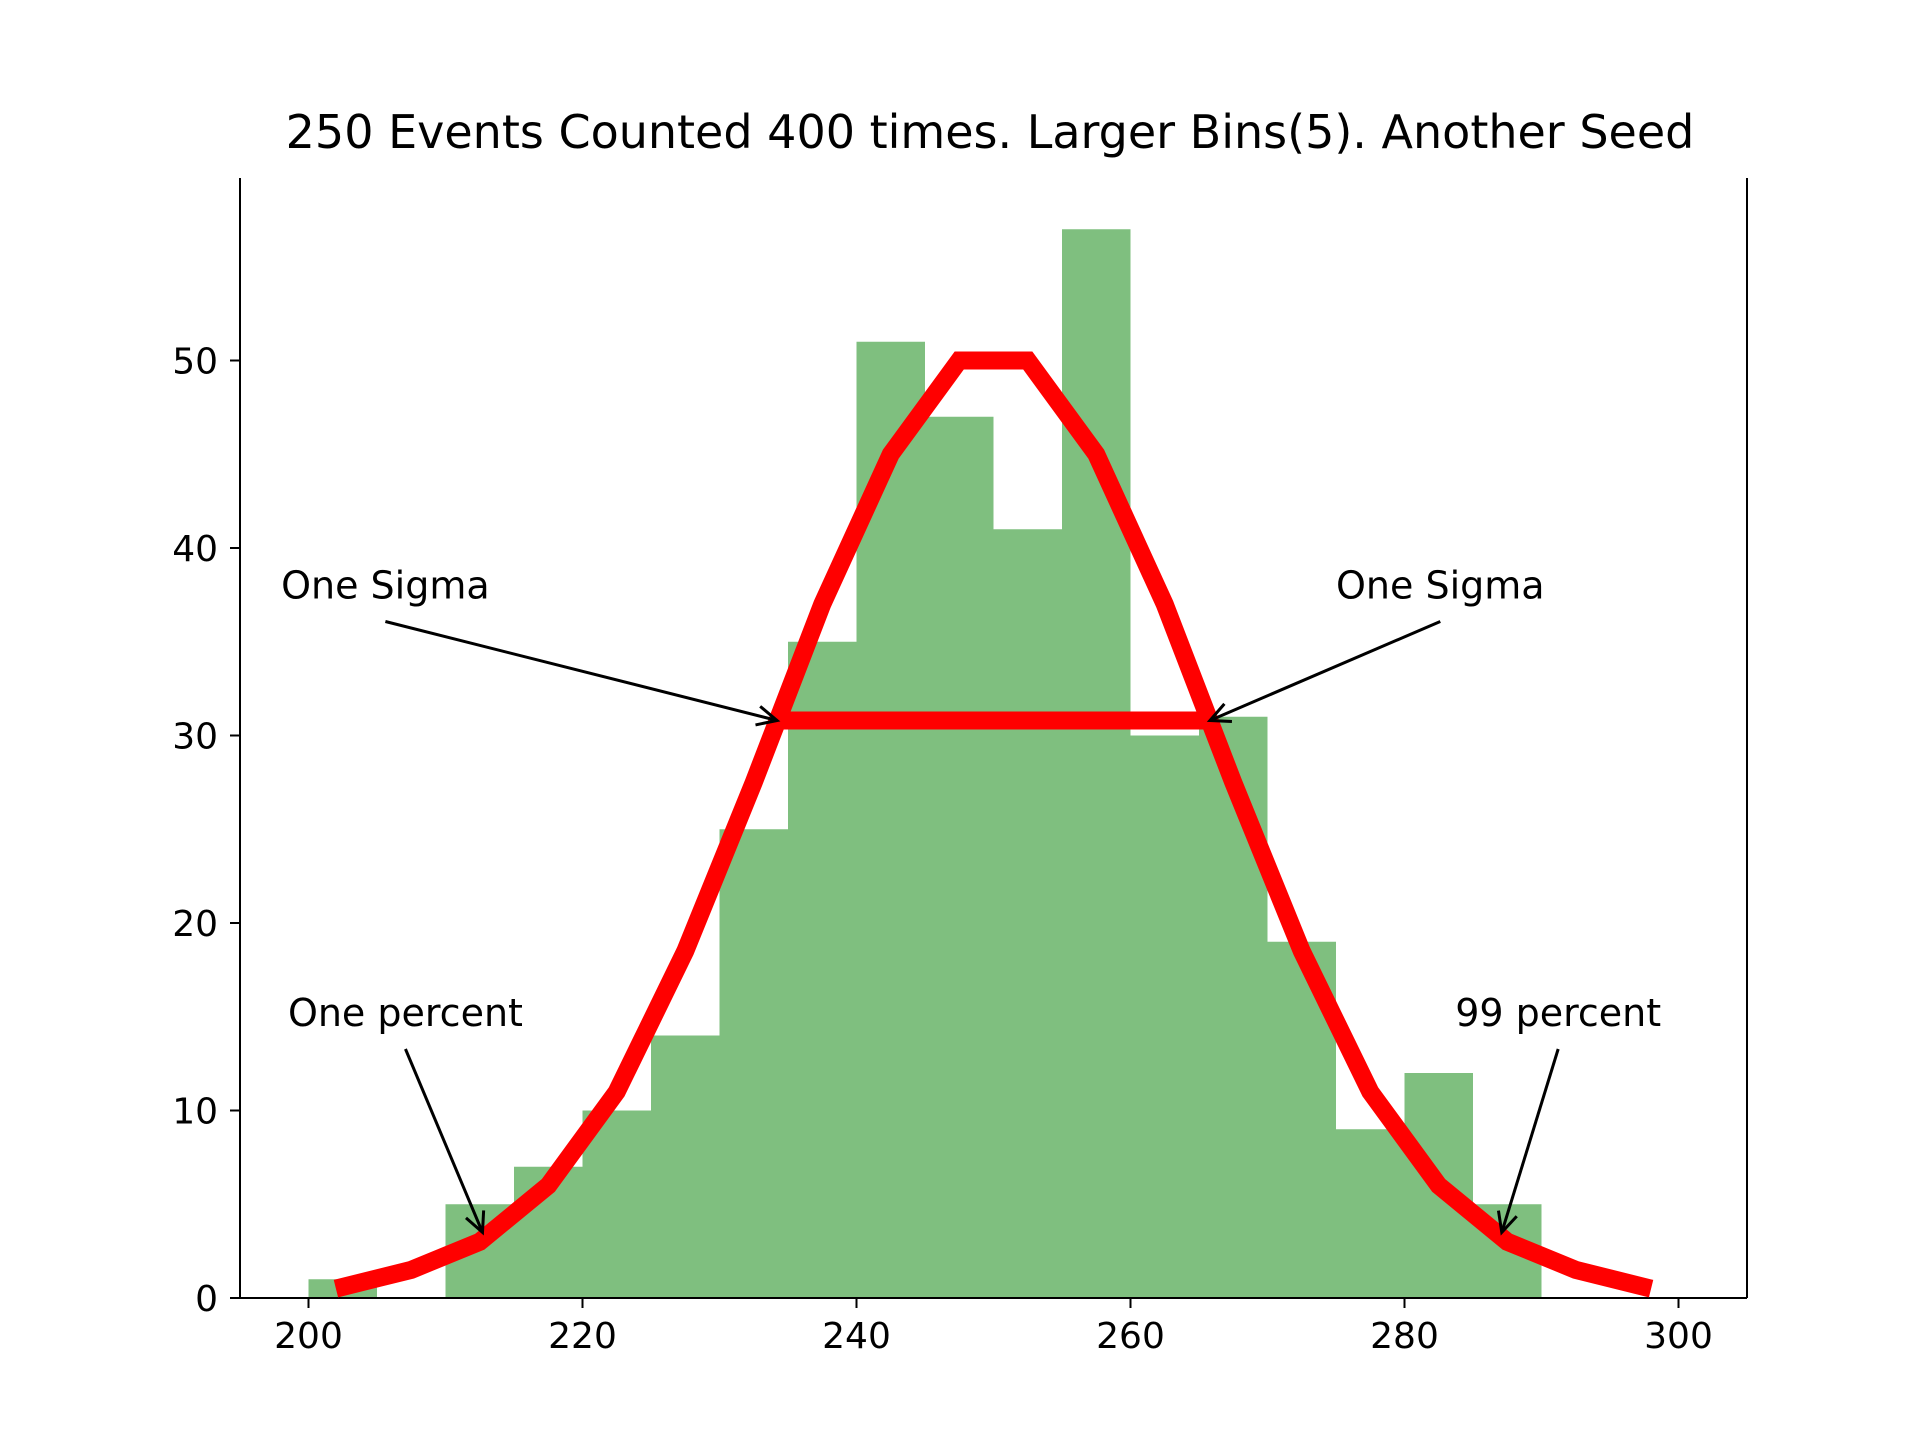 The height and width of the screenshot is (1440, 1920). I want to click on y-tick-label: 10, so click(195, 1112).